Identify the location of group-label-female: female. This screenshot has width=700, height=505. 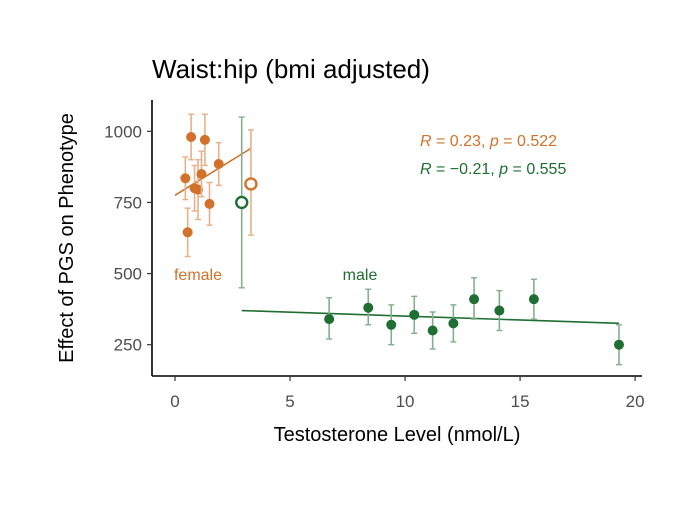
(198, 275).